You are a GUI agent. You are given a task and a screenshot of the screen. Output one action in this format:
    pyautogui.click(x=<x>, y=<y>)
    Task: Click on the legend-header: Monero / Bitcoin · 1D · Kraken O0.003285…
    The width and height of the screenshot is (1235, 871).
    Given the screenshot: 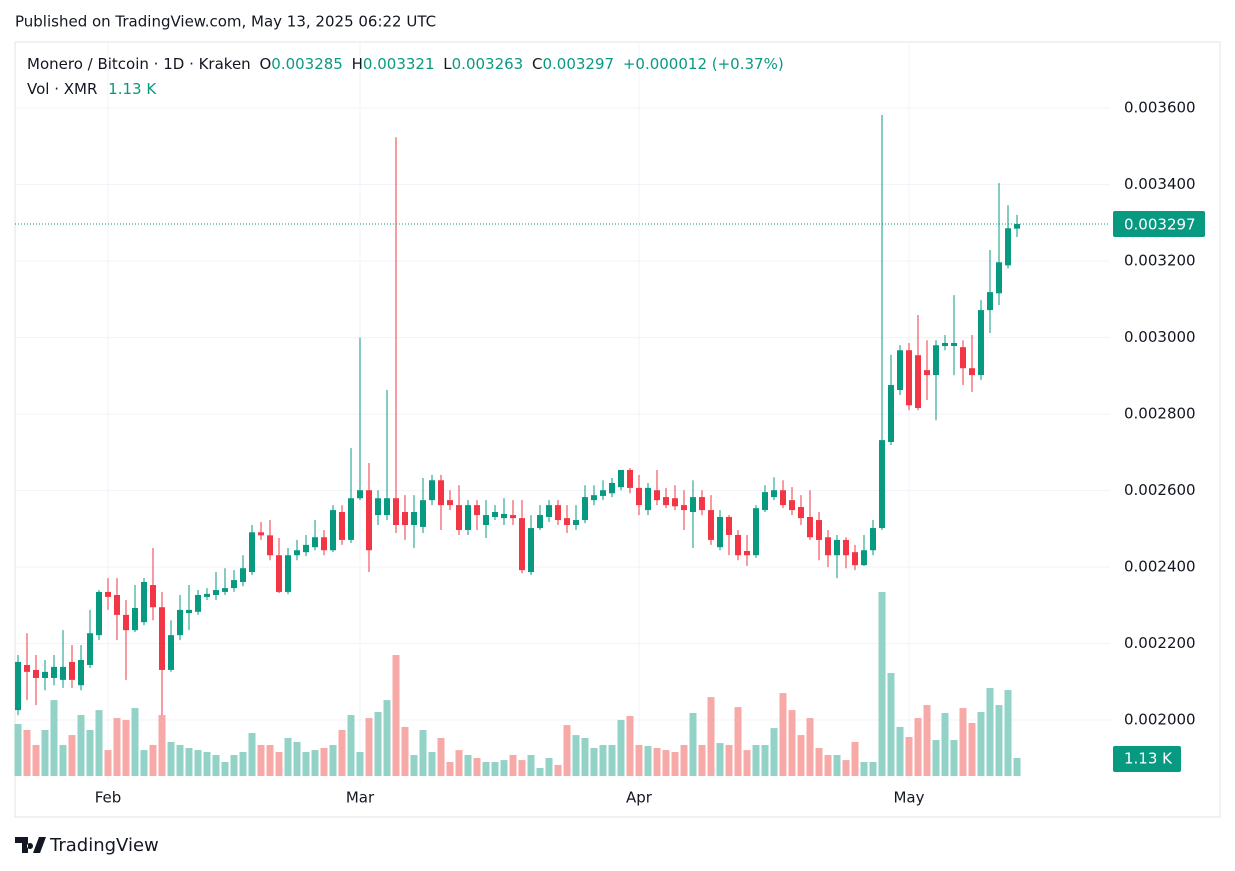 What is the action you would take?
    pyautogui.click(x=405, y=64)
    